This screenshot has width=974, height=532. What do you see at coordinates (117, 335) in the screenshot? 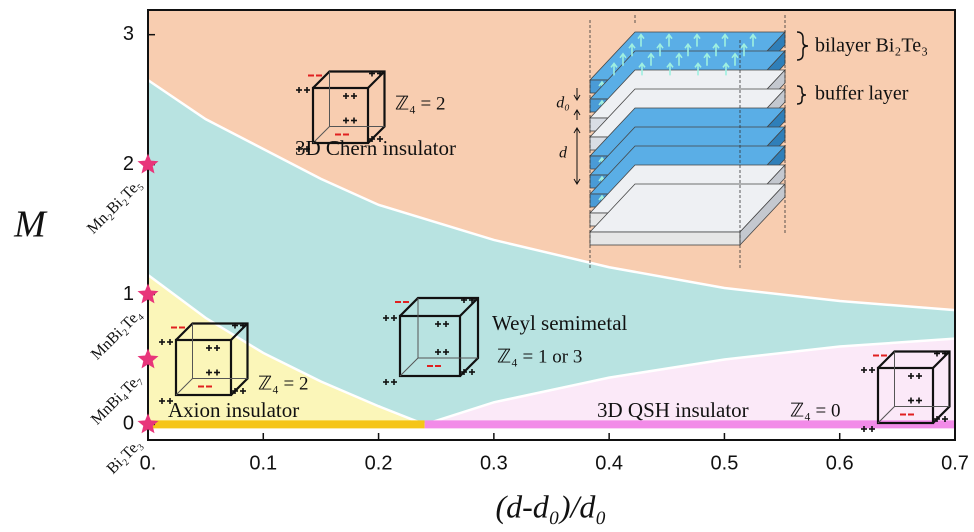
I see `material-label: MnBi₂Te₄` at bounding box center [117, 335].